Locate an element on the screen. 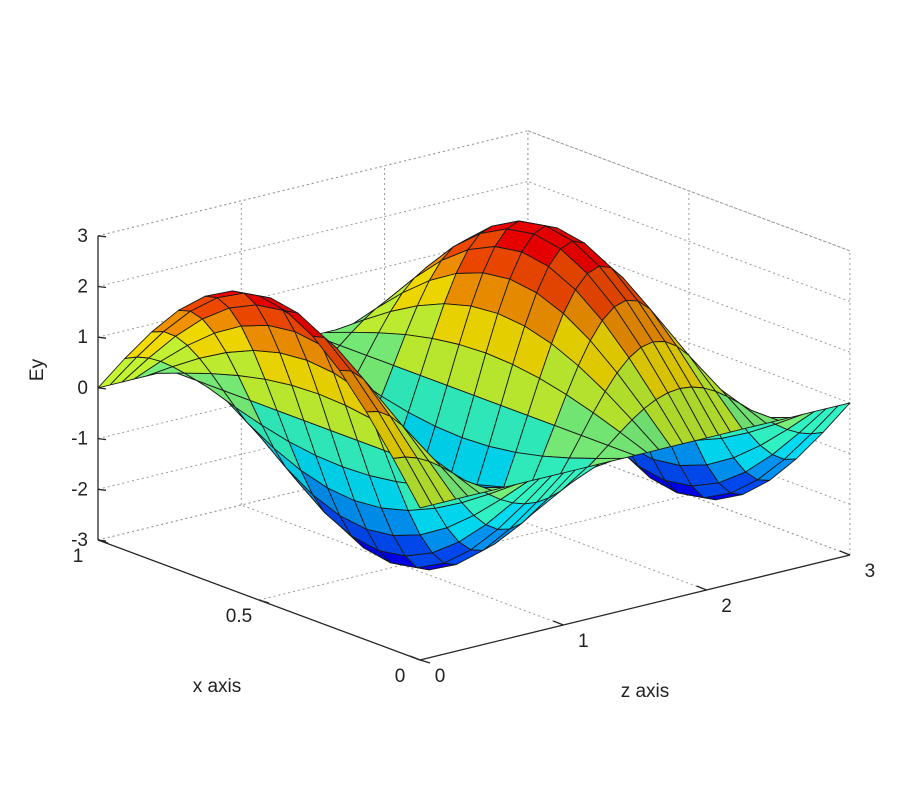 Image resolution: width=900 pixels, height=805 pixels. y-tick-label: 3 is located at coordinates (82, 236).